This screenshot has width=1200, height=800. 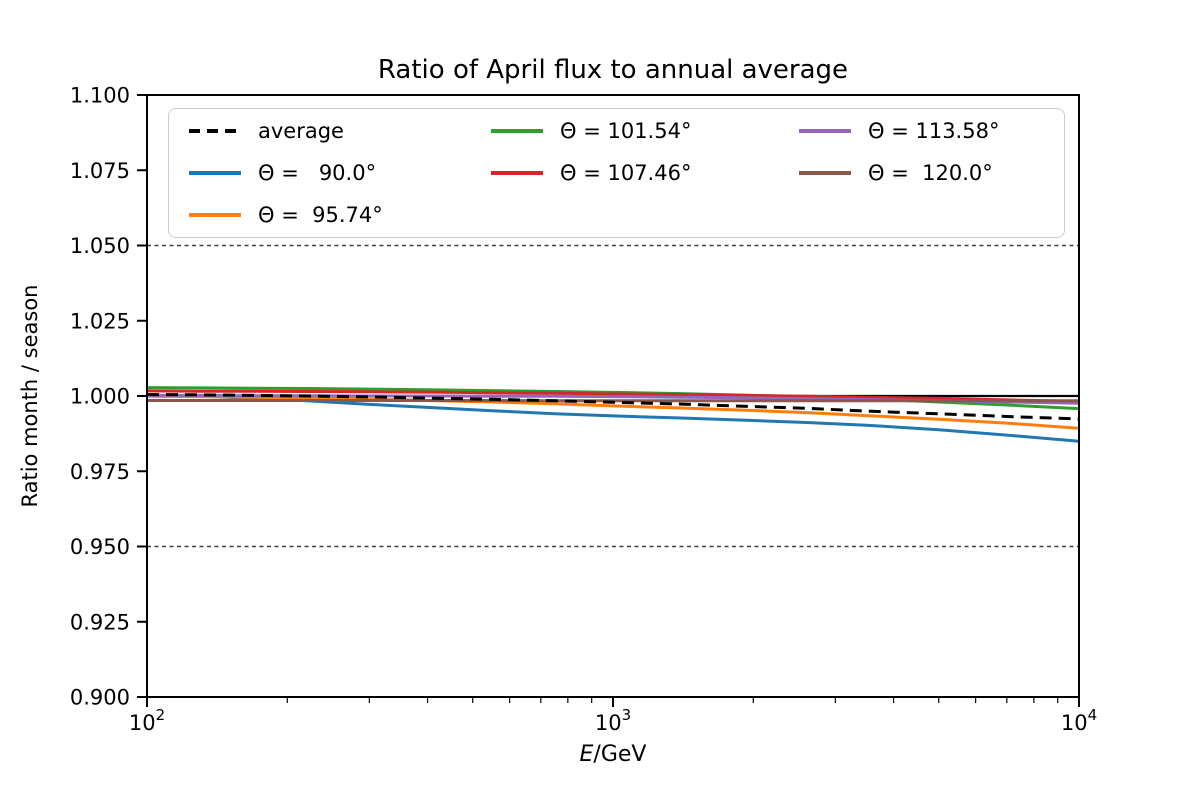 I want to click on x-tick-label: 10⁴, so click(x=1079, y=720).